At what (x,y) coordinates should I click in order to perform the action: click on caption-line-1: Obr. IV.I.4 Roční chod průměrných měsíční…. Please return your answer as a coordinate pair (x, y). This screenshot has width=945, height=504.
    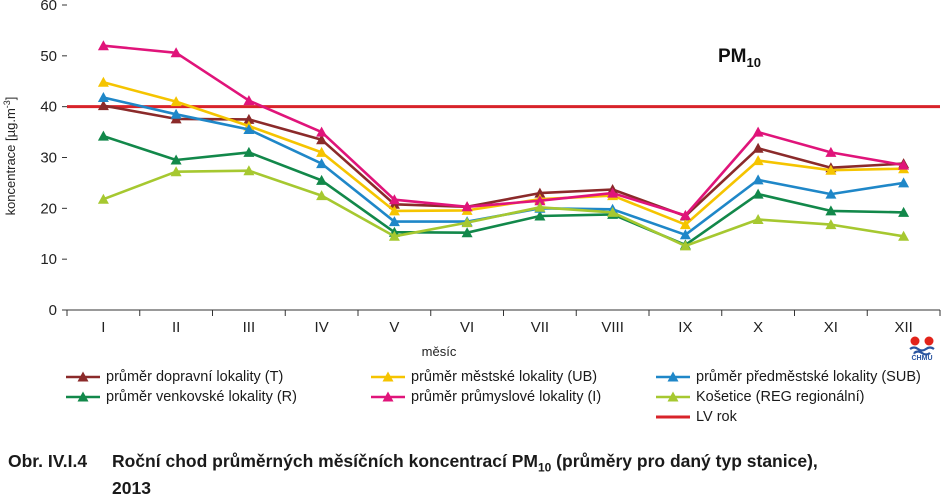
    Looking at the image, I should click on (473, 464).